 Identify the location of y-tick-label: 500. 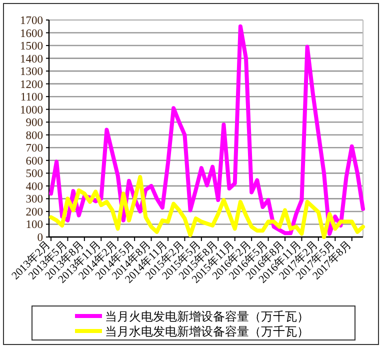
(35, 174).